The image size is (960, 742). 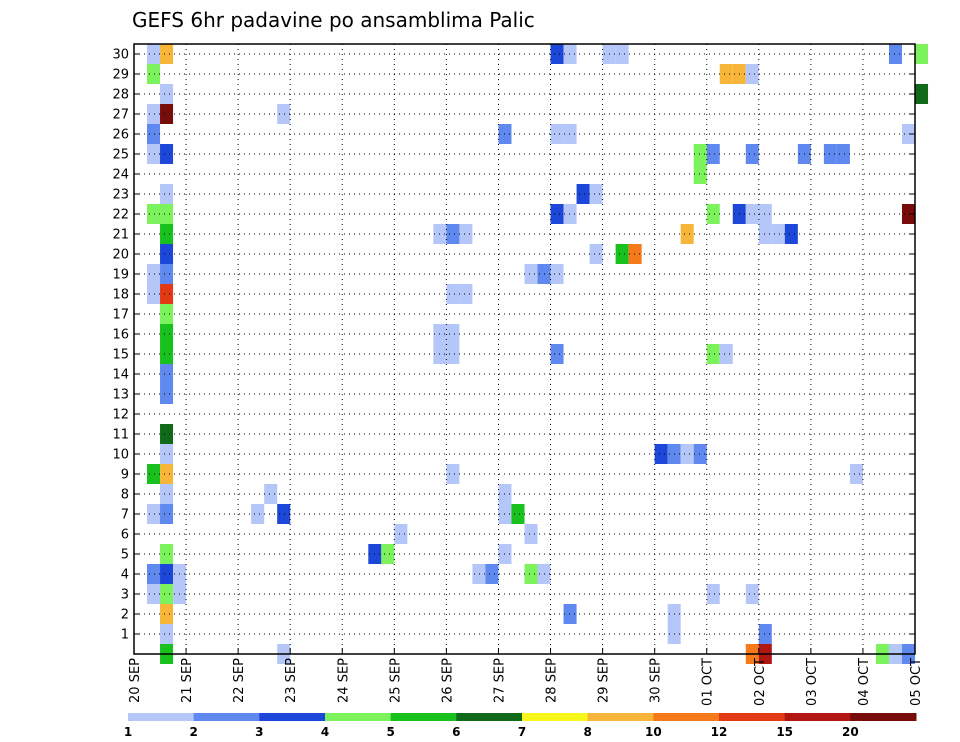 I want to click on y-tick-label: 8, so click(x=125, y=495).